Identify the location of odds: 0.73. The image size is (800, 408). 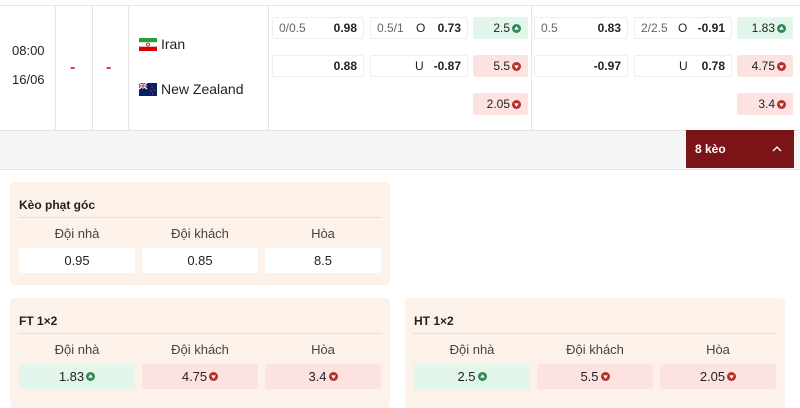
(449, 28).